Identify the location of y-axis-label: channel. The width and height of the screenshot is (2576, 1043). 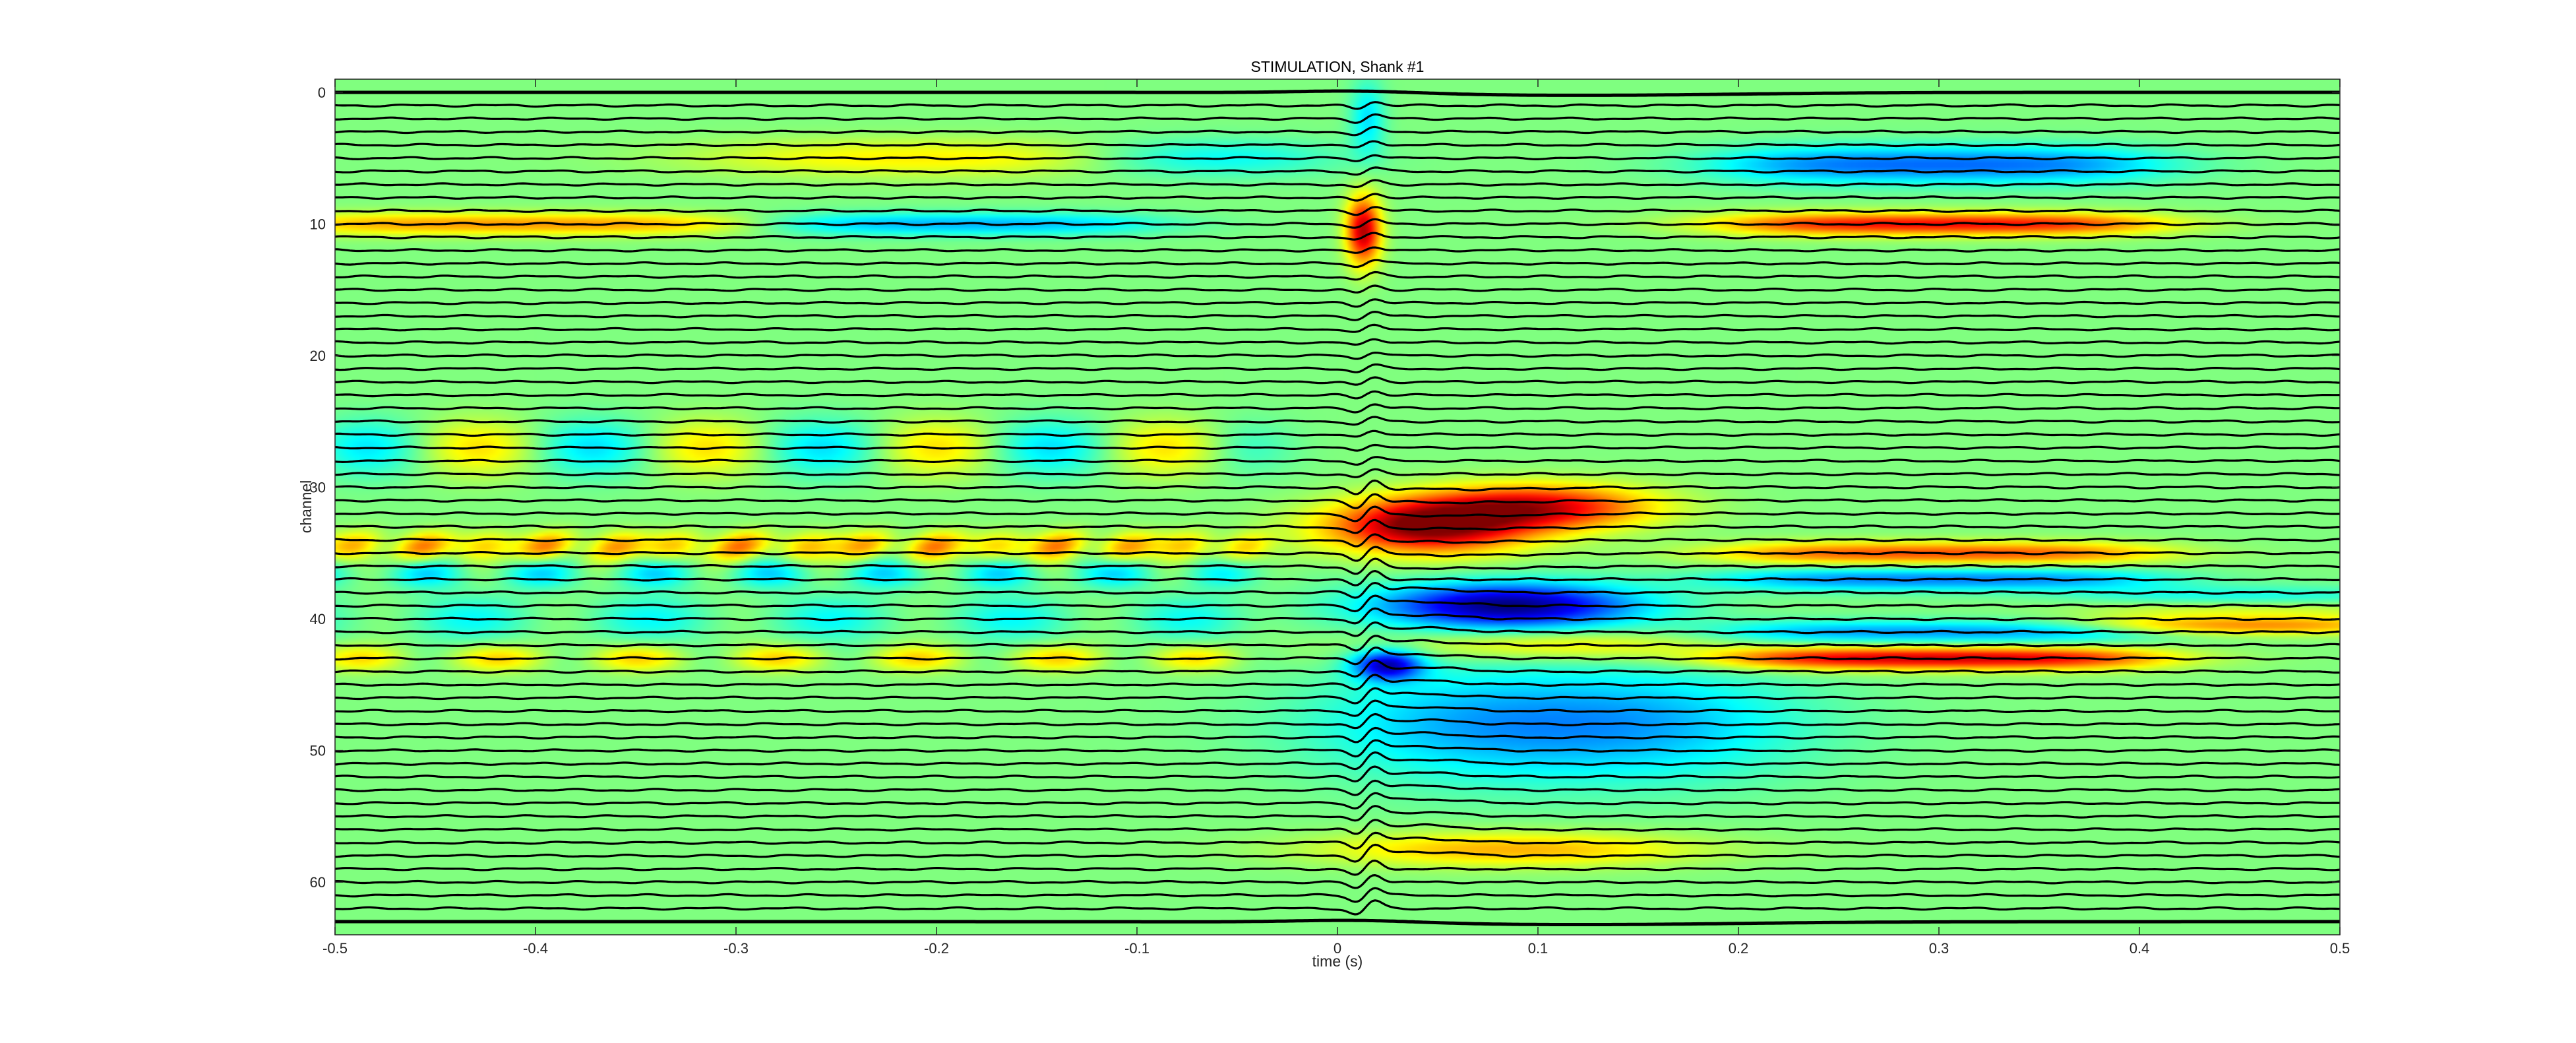
(306, 507).